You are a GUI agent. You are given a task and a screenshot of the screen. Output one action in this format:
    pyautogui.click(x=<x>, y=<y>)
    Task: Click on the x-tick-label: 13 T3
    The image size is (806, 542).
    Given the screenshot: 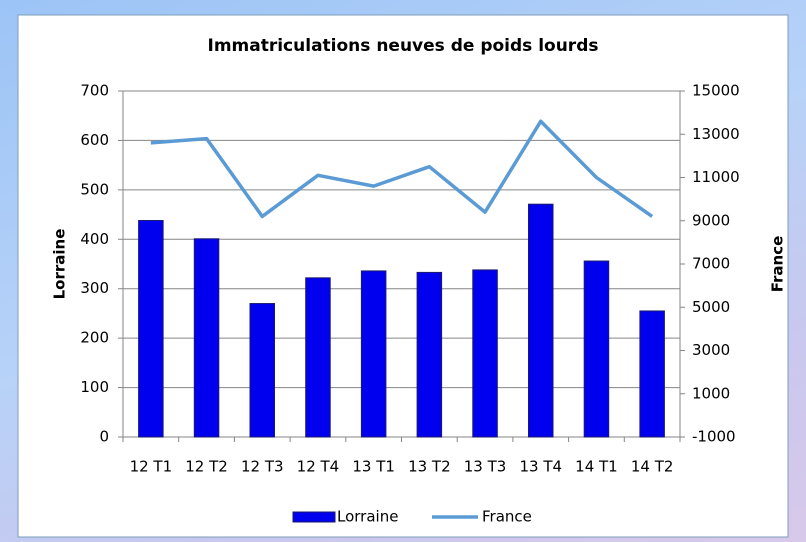 What is the action you would take?
    pyautogui.click(x=485, y=467)
    